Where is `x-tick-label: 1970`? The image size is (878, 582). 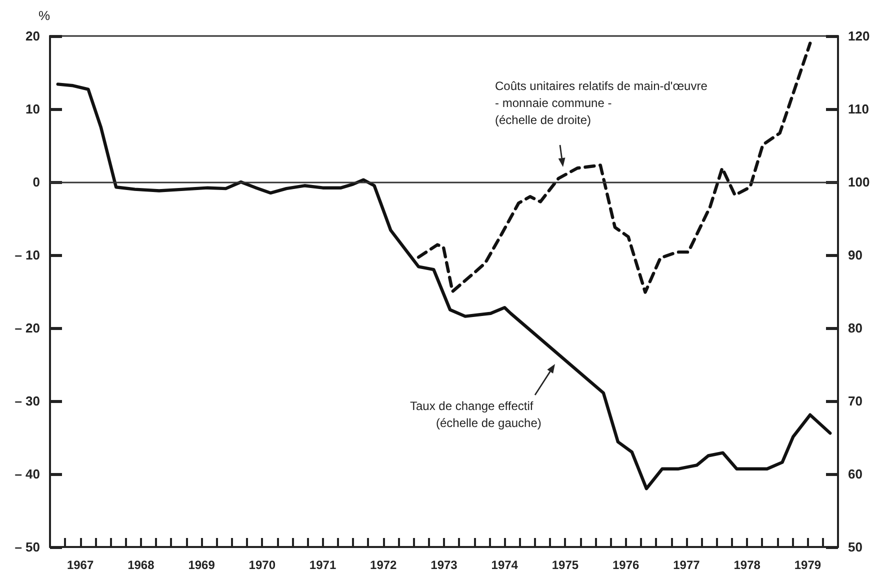 x-tick-label: 1970 is located at coordinates (262, 565).